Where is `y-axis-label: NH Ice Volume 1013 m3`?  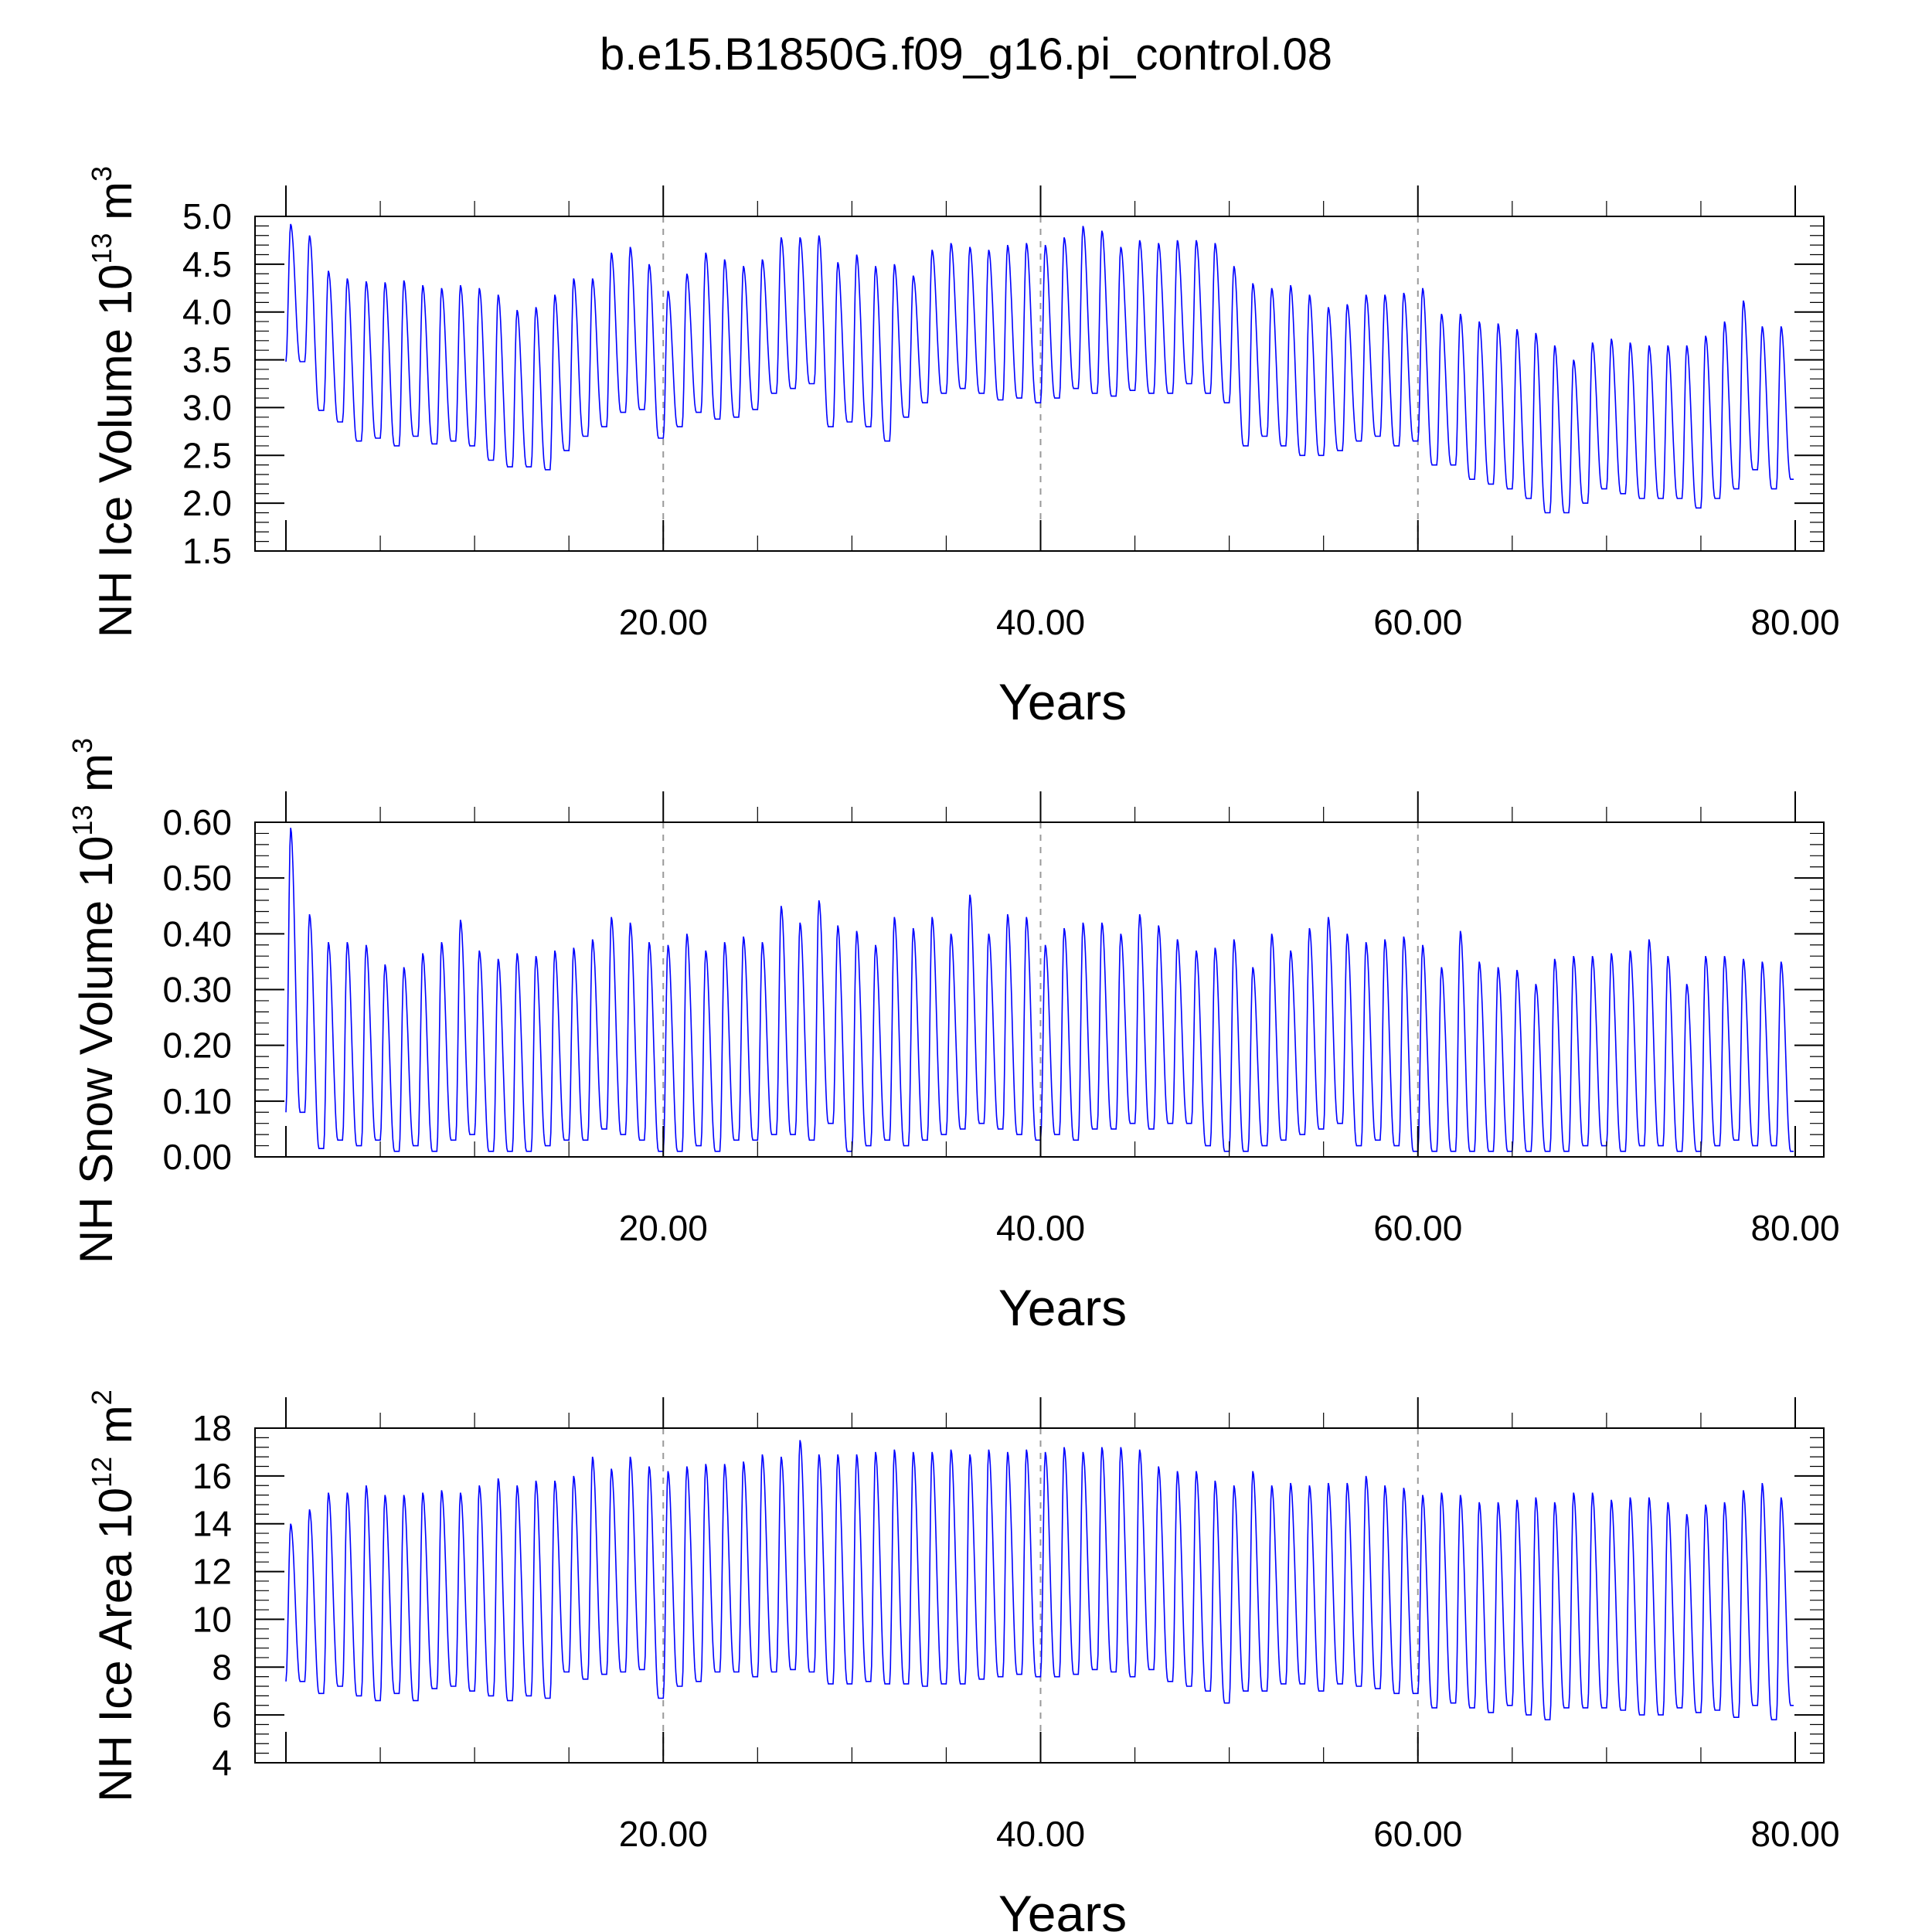
y-axis-label: NH Ice Volume 1013 m3 is located at coordinates (113, 402).